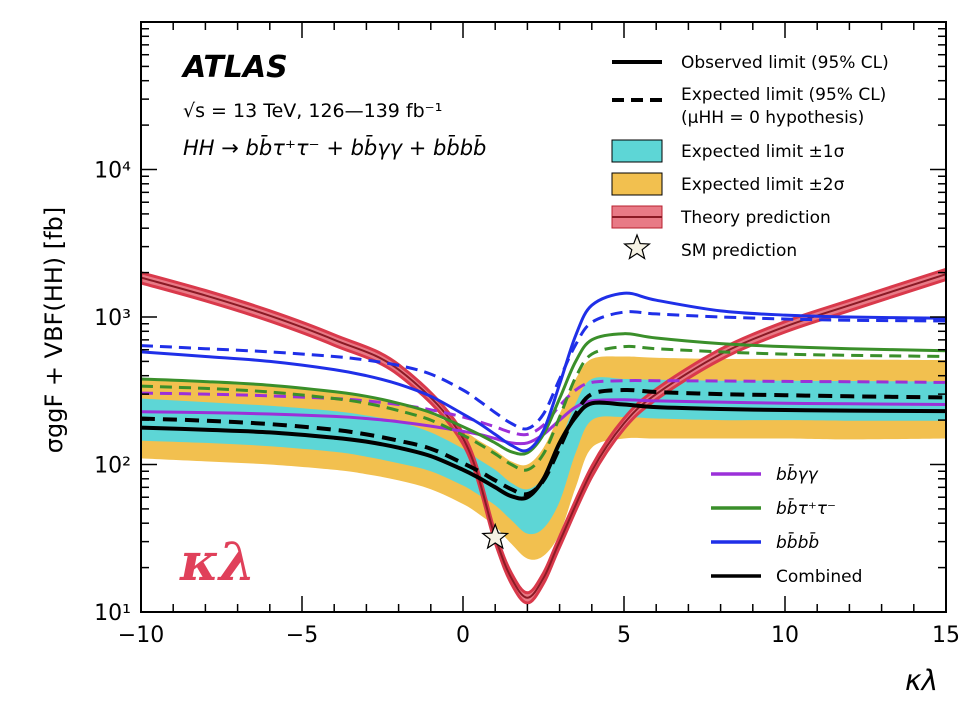 The width and height of the screenshot is (976, 719). I want to click on legend-sm-label: SM prediction, so click(739, 251).